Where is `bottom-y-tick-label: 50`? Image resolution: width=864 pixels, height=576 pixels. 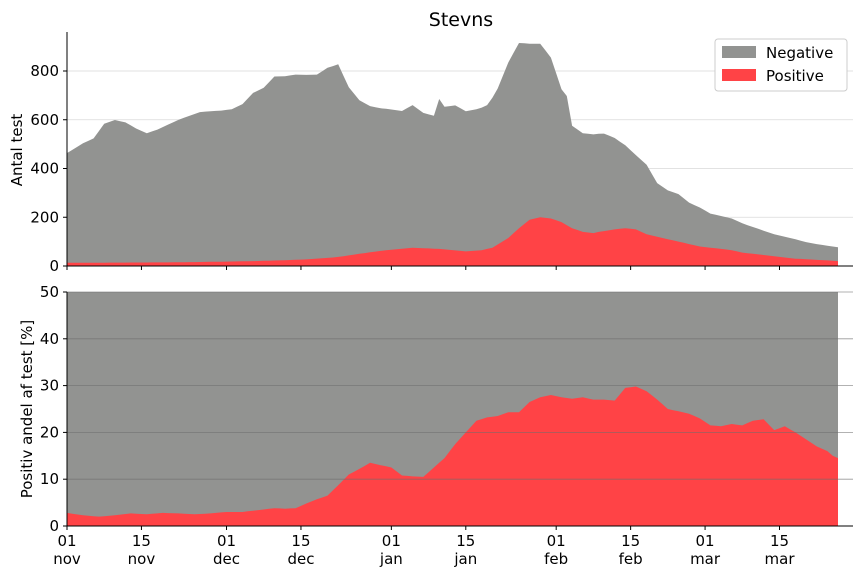 bottom-y-tick-label: 50 is located at coordinates (49, 292).